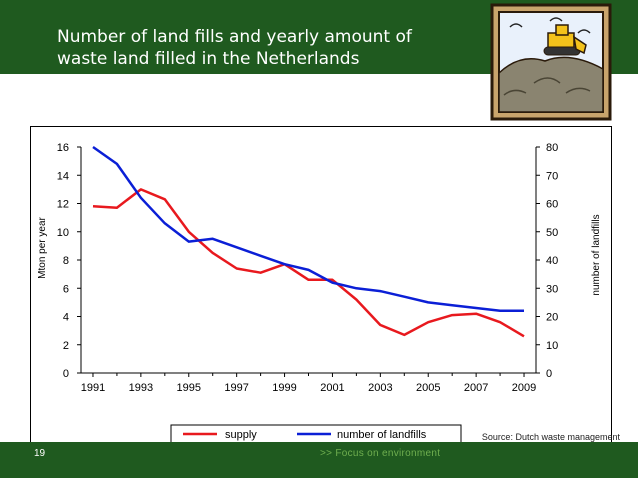 The height and width of the screenshot is (478, 638). What do you see at coordinates (380, 388) in the screenshot?
I see `x-tick-label: 2003` at bounding box center [380, 388].